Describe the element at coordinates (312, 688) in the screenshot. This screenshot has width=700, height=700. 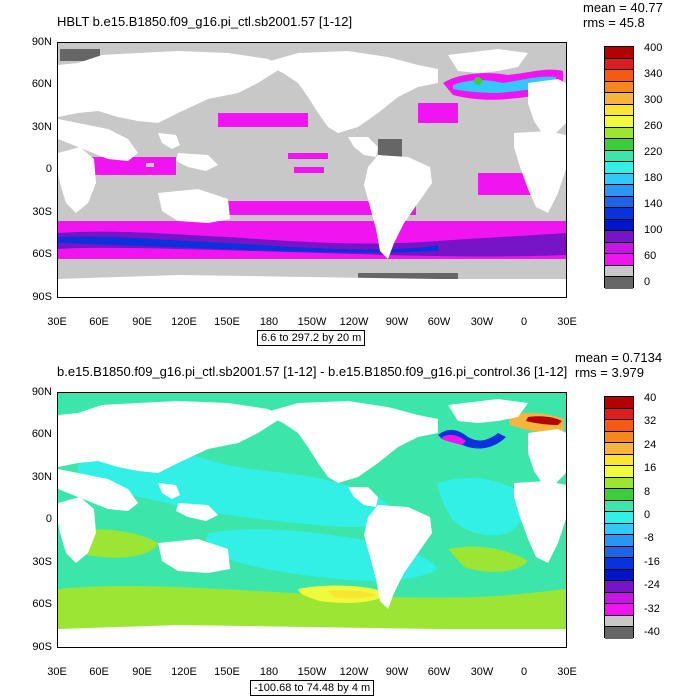
I see `contour-range-box: -100.68 to 74.48 by 4 m` at that location.